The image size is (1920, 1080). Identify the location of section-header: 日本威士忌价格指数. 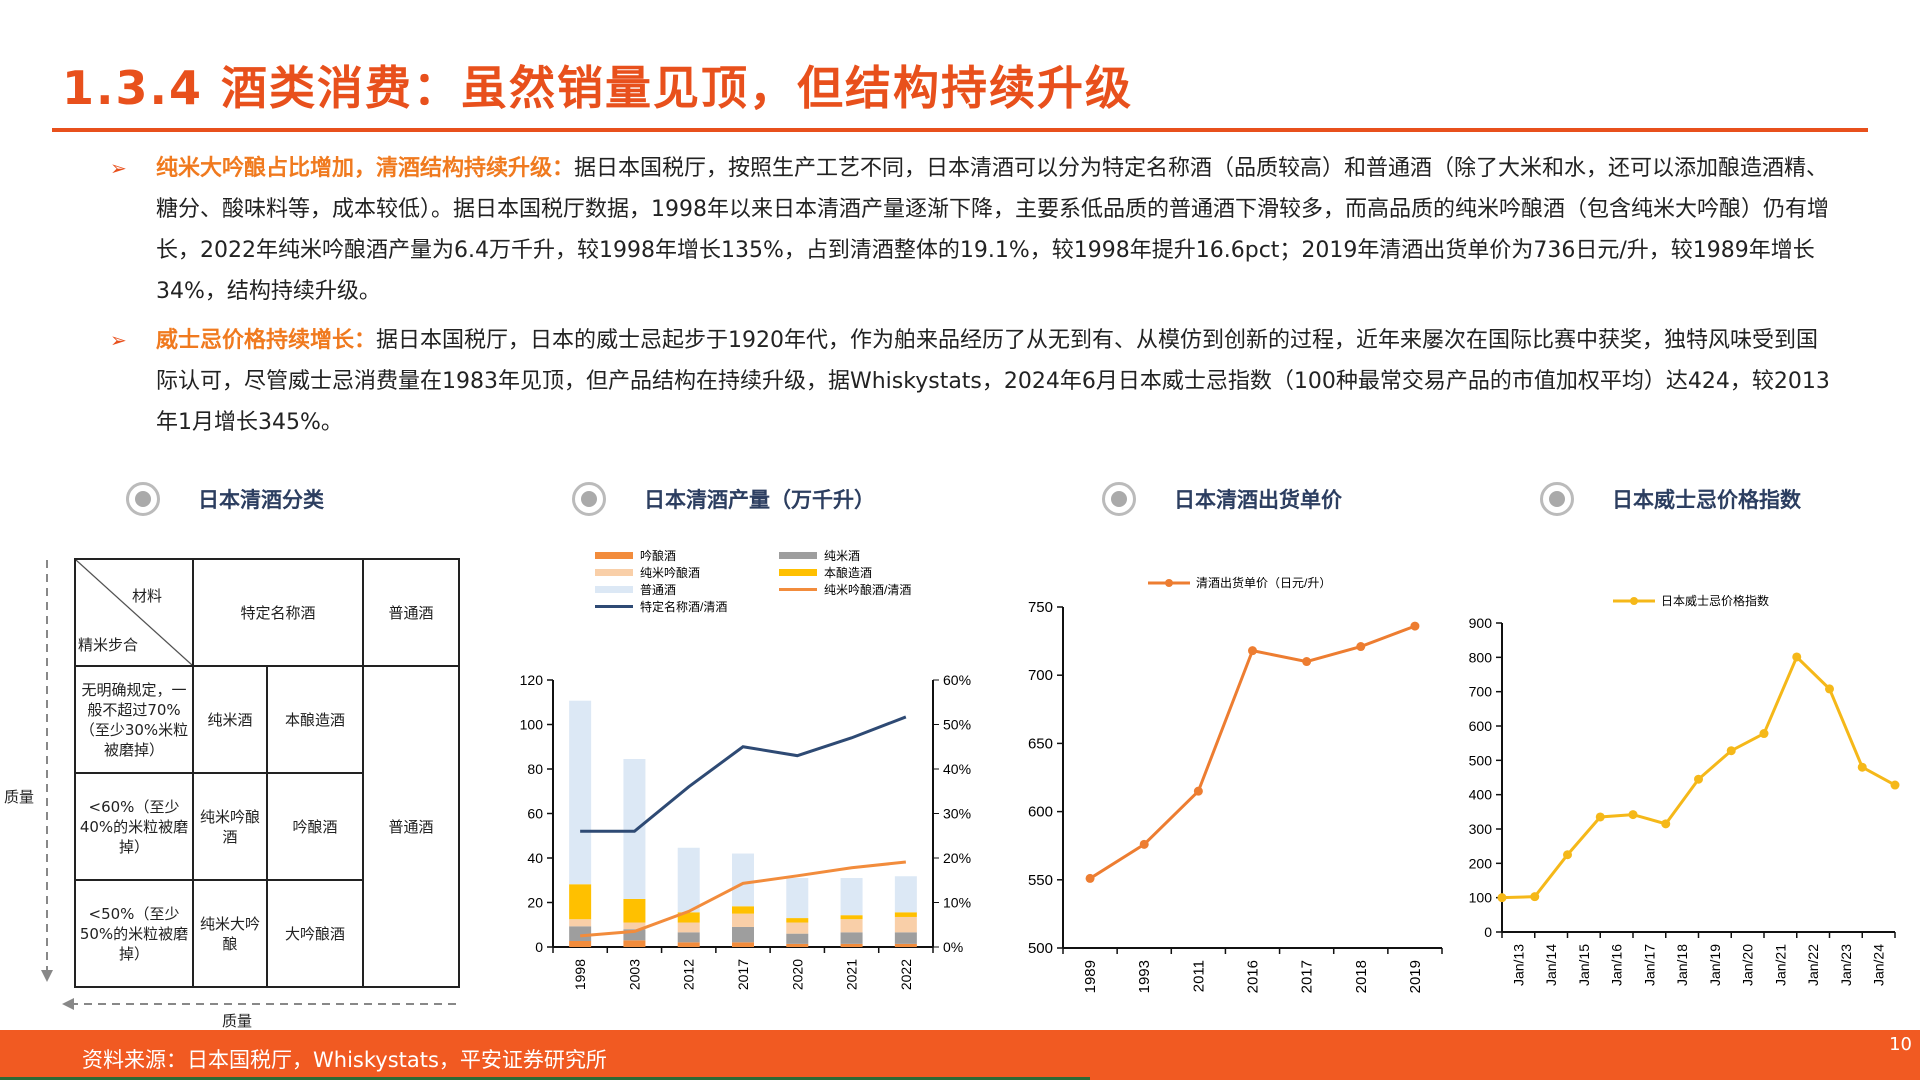
(1670, 499).